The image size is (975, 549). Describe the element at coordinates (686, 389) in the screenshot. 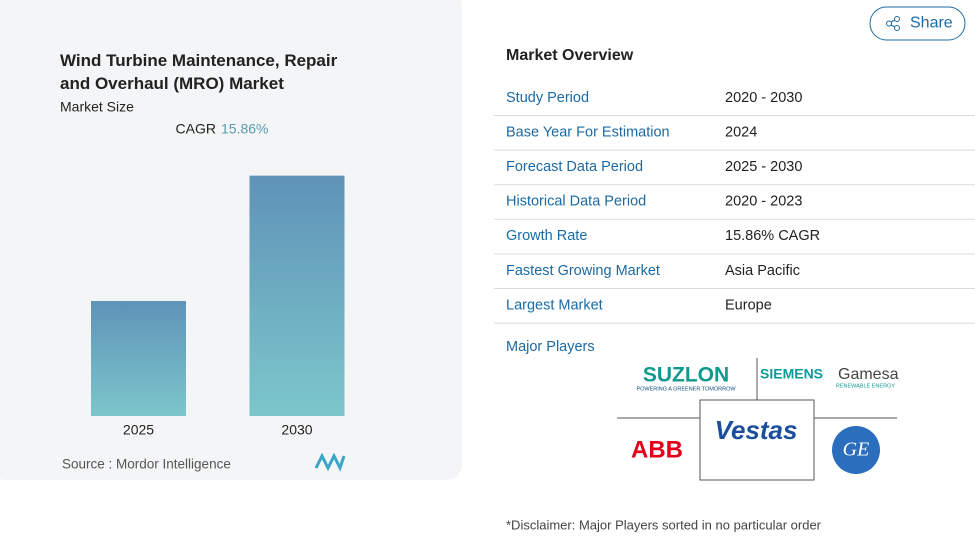

I see `logo-suzlon-tag: POWERING A GREENER TOMORROW` at that location.